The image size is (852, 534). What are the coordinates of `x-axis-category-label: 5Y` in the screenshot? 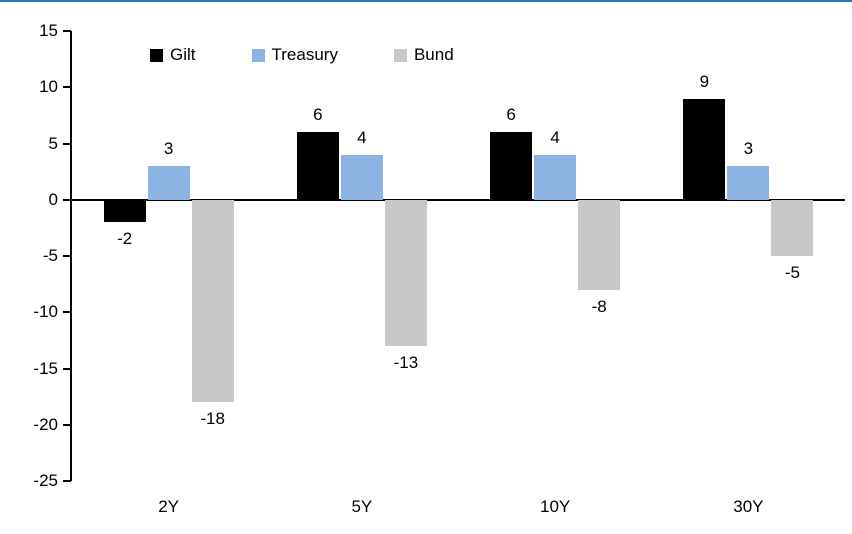 It's located at (362, 506).